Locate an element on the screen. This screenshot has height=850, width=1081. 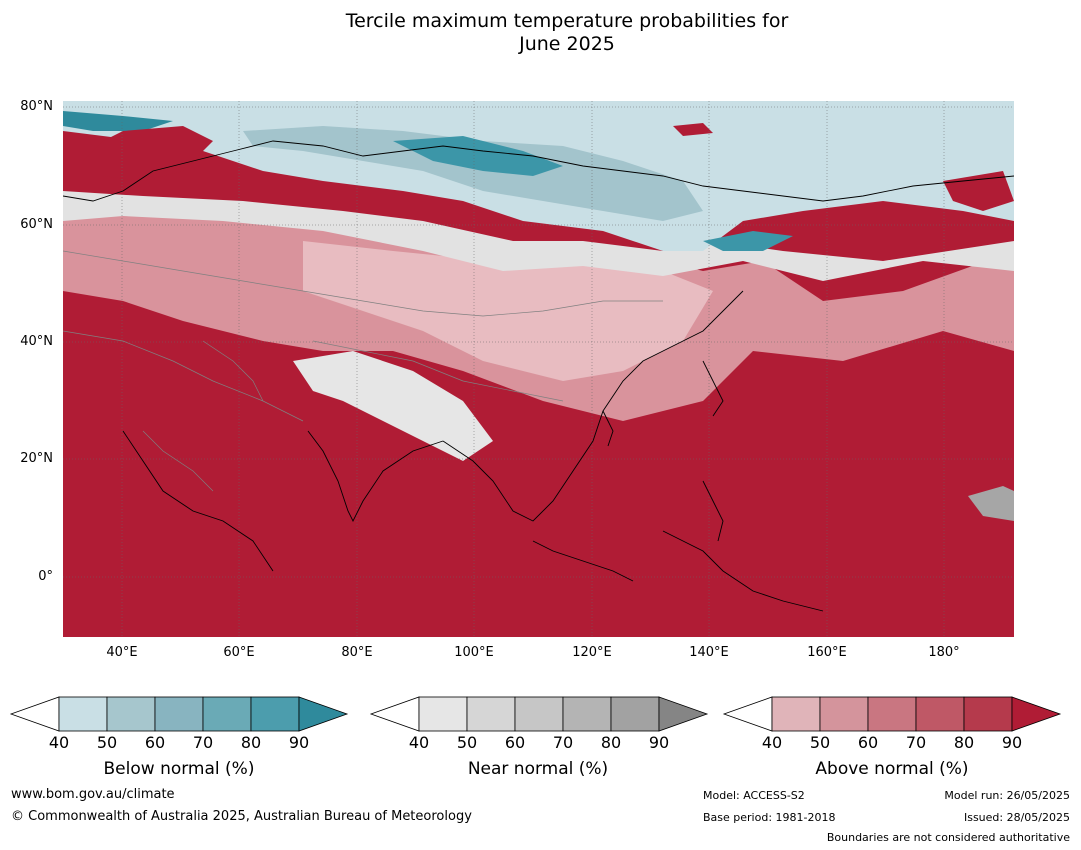
below-mid-region is located at coordinates (473, 173).